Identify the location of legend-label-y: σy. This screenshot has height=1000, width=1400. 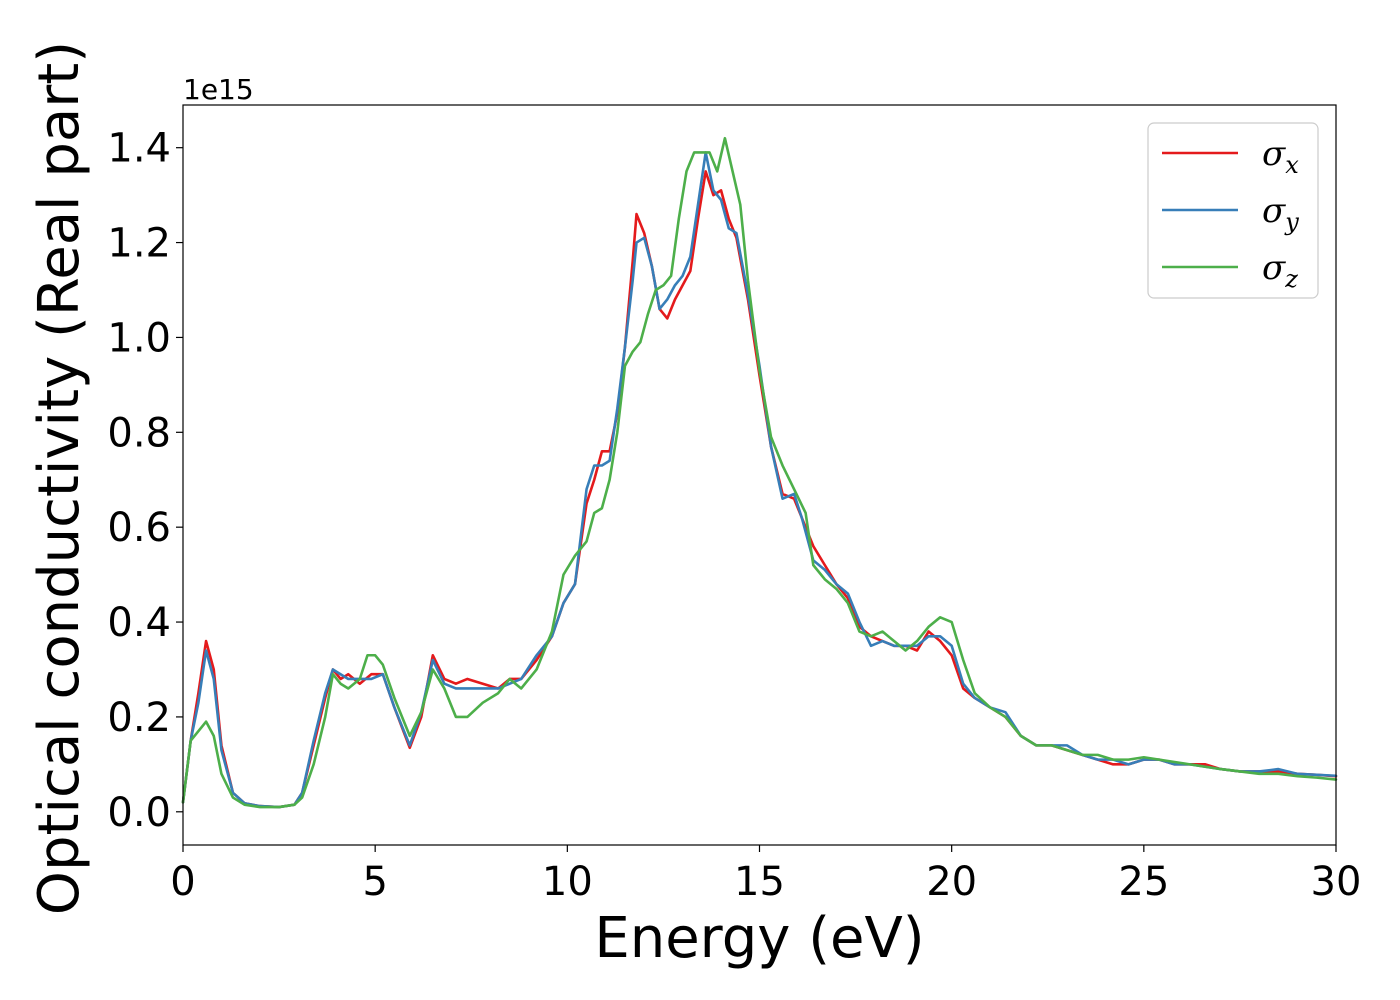
(1280, 213).